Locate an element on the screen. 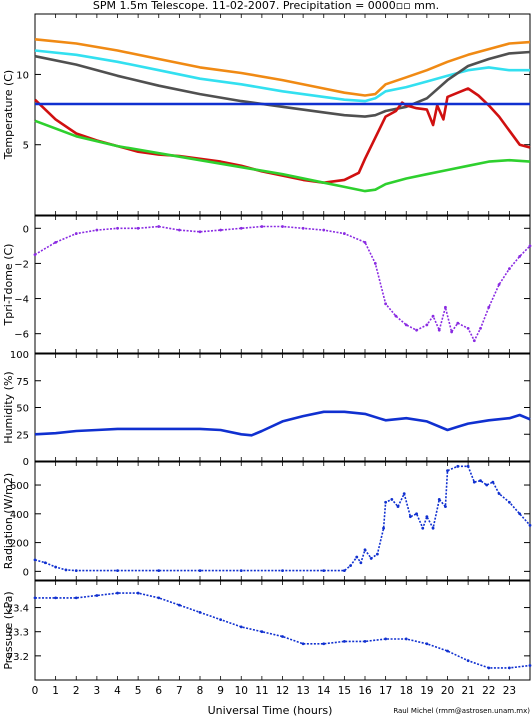 The width and height of the screenshot is (532, 719). temperature-ytick-label: 10 is located at coordinates (22, 75).